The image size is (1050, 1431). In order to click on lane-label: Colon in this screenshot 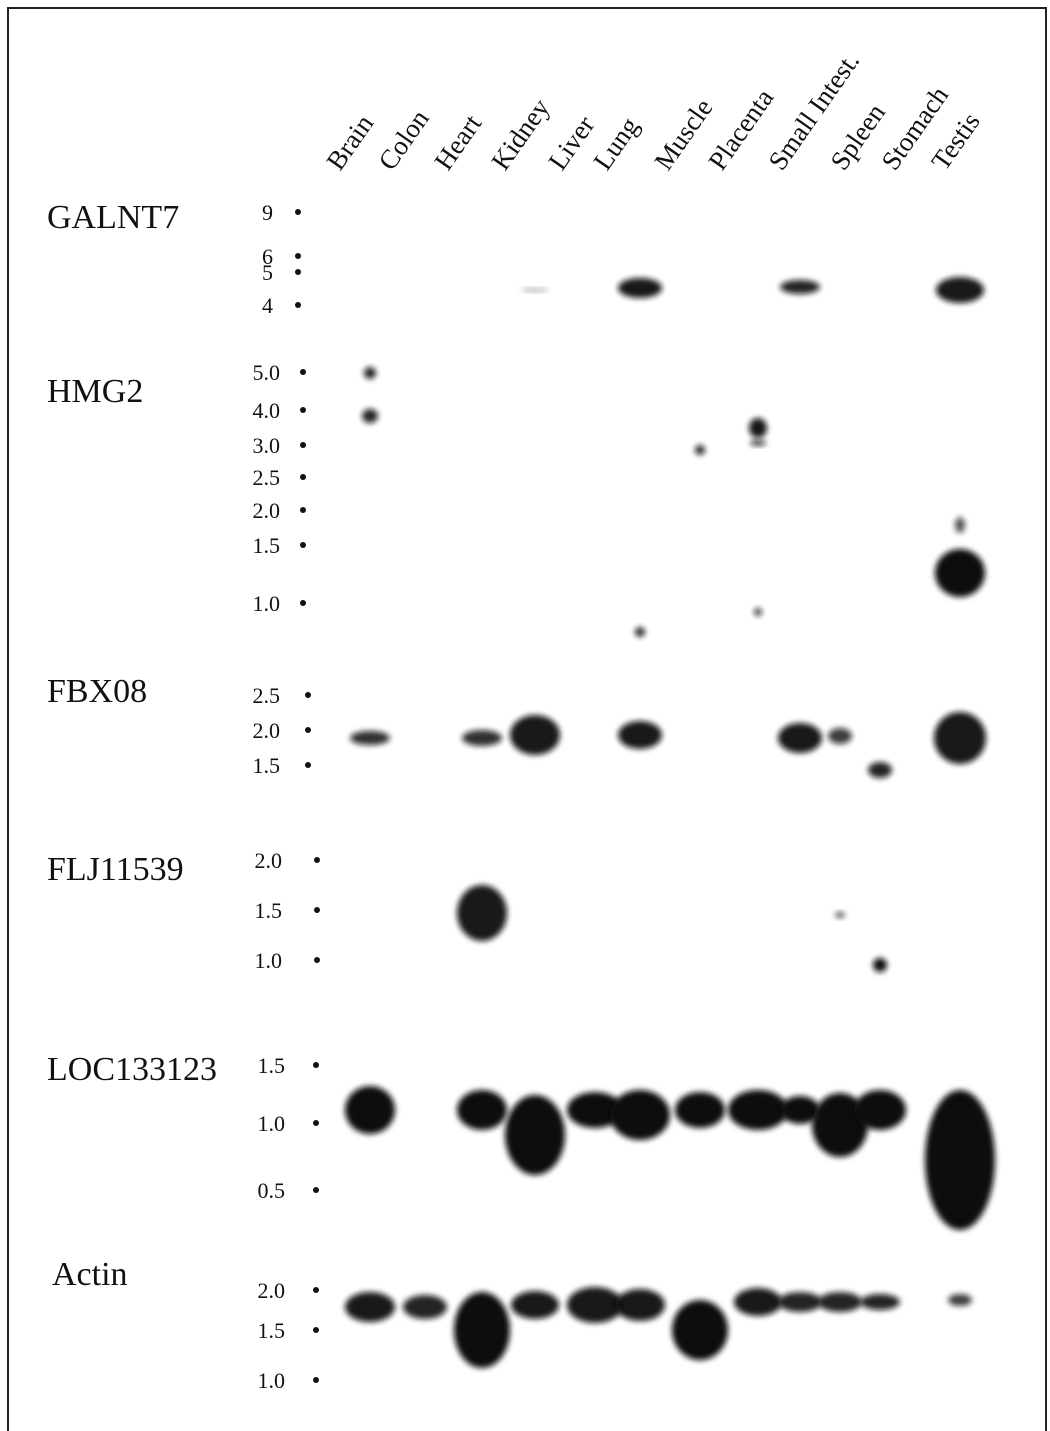, I will do `click(403, 140)`.